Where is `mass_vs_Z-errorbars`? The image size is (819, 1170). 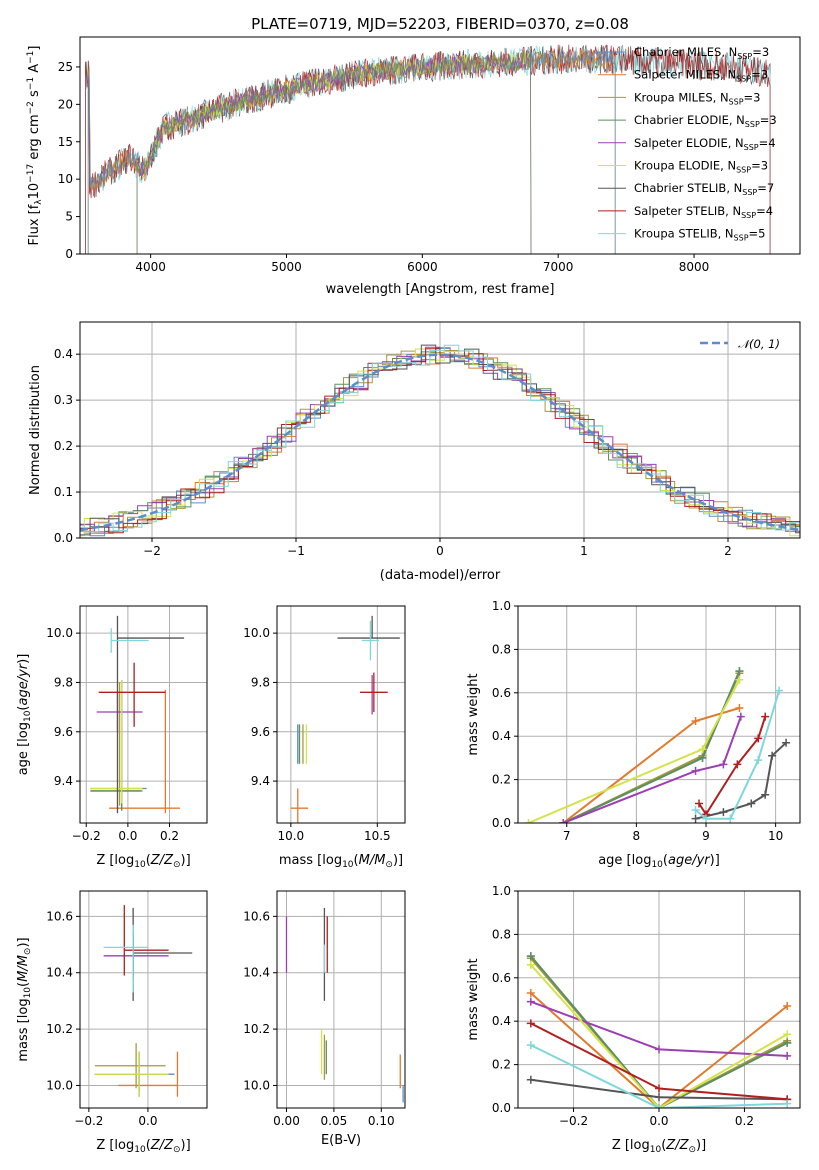
mass_vs_Z-errorbars is located at coordinates (143, 1001).